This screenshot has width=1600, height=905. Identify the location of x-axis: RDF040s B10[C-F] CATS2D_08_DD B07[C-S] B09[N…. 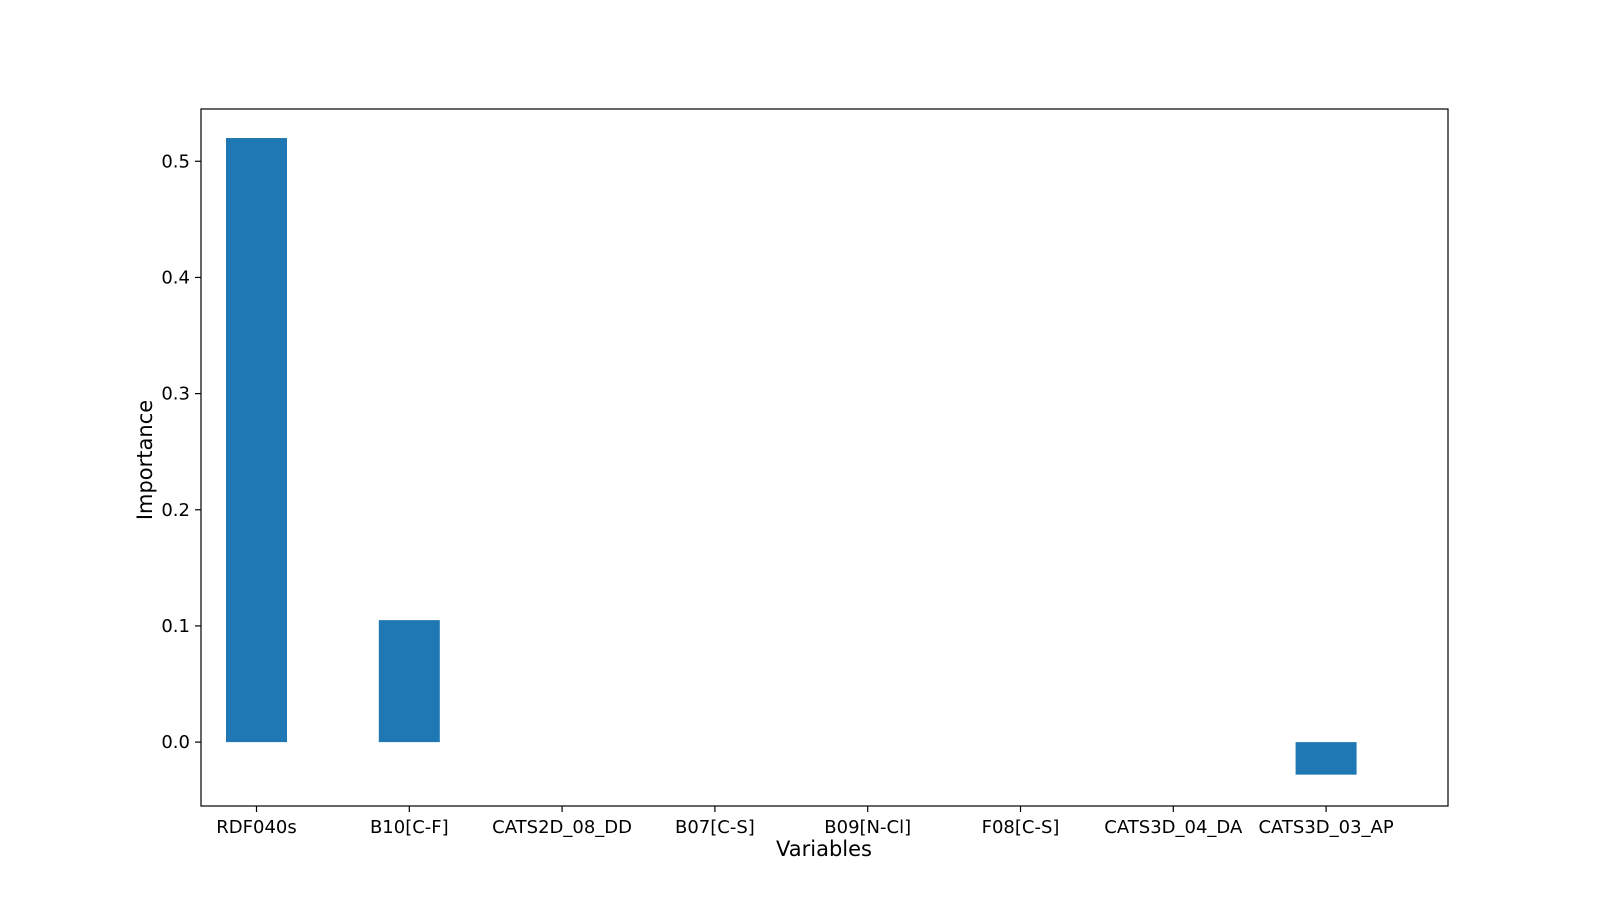
(805, 822).